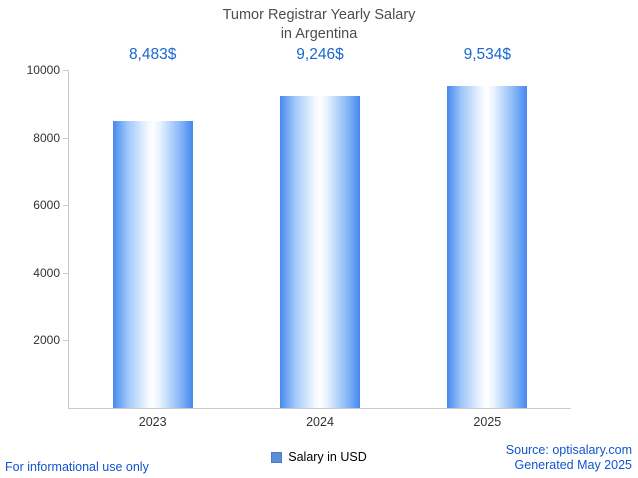  What do you see at coordinates (568, 449) in the screenshot?
I see `source-link: Source: optisalary.com` at bounding box center [568, 449].